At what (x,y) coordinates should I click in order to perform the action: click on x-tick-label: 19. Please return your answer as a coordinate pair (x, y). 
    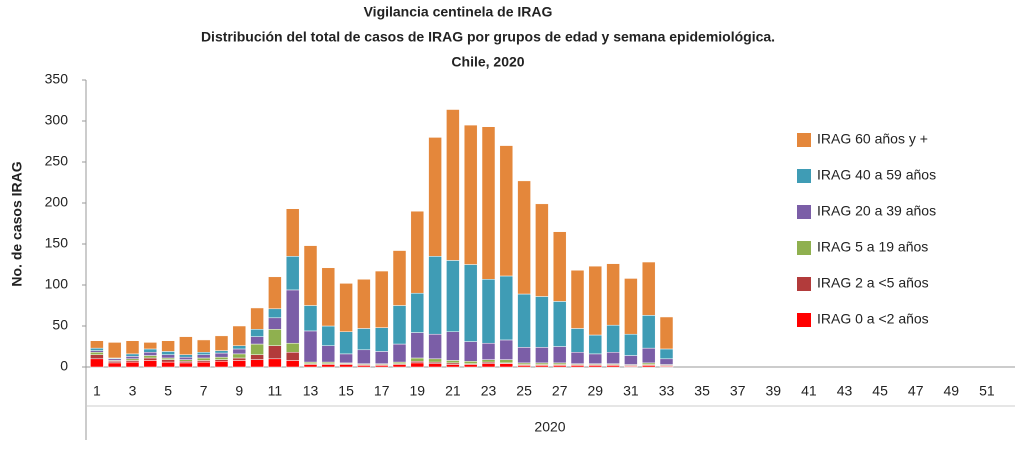
    Looking at the image, I should click on (418, 391).